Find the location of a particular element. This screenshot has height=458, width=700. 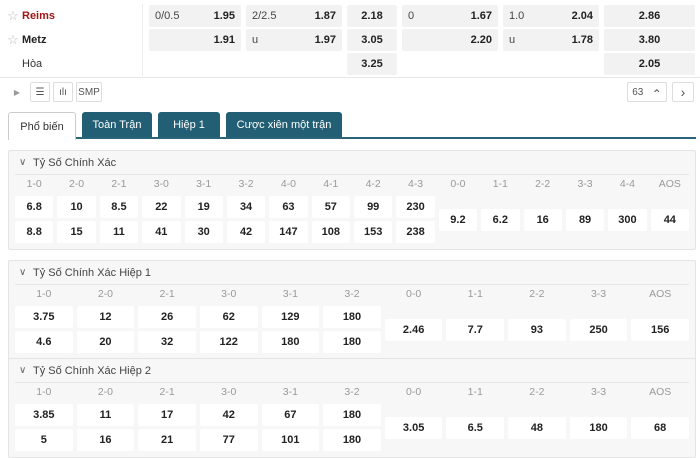

section-header: ∨ Tỷ Số Chính Xác Hiệp 2 is located at coordinates (352, 371).